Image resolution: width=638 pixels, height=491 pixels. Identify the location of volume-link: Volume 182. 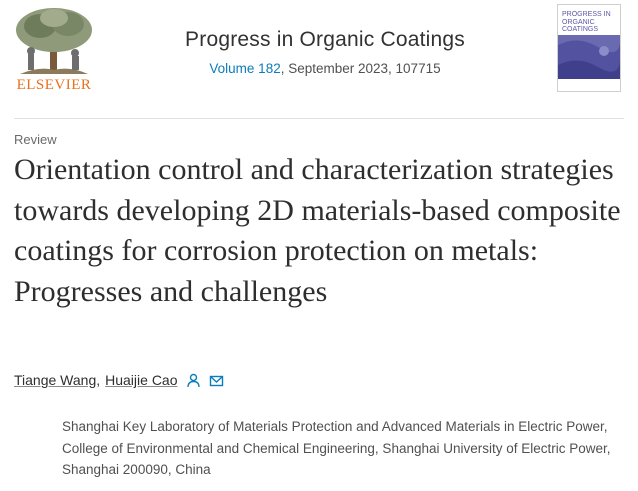
(245, 68).